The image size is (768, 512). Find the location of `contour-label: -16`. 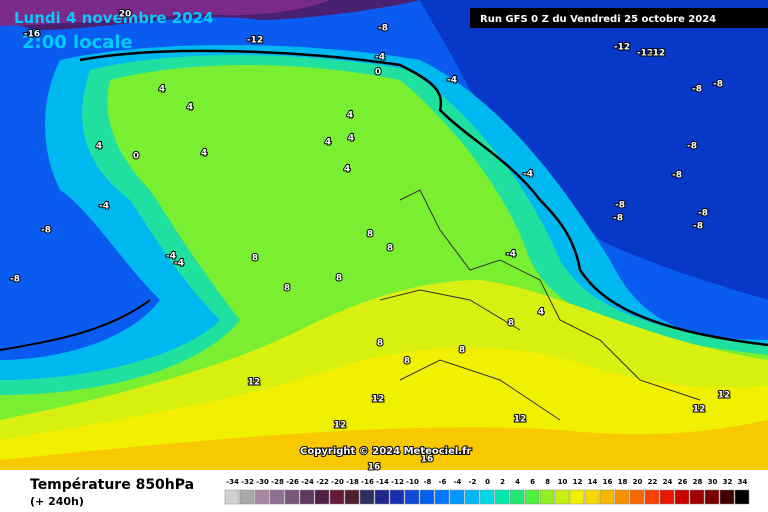

contour-label: -16 is located at coordinates (32, 35).